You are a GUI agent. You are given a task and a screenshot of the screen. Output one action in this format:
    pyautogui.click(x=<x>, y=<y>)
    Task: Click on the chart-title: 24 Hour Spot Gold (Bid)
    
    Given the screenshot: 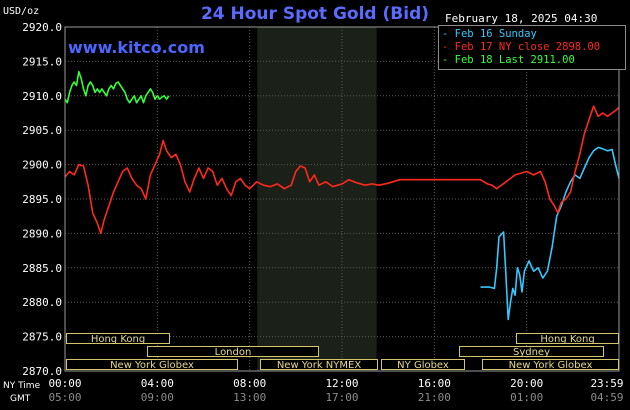 What is the action you would take?
    pyautogui.click(x=315, y=14)
    